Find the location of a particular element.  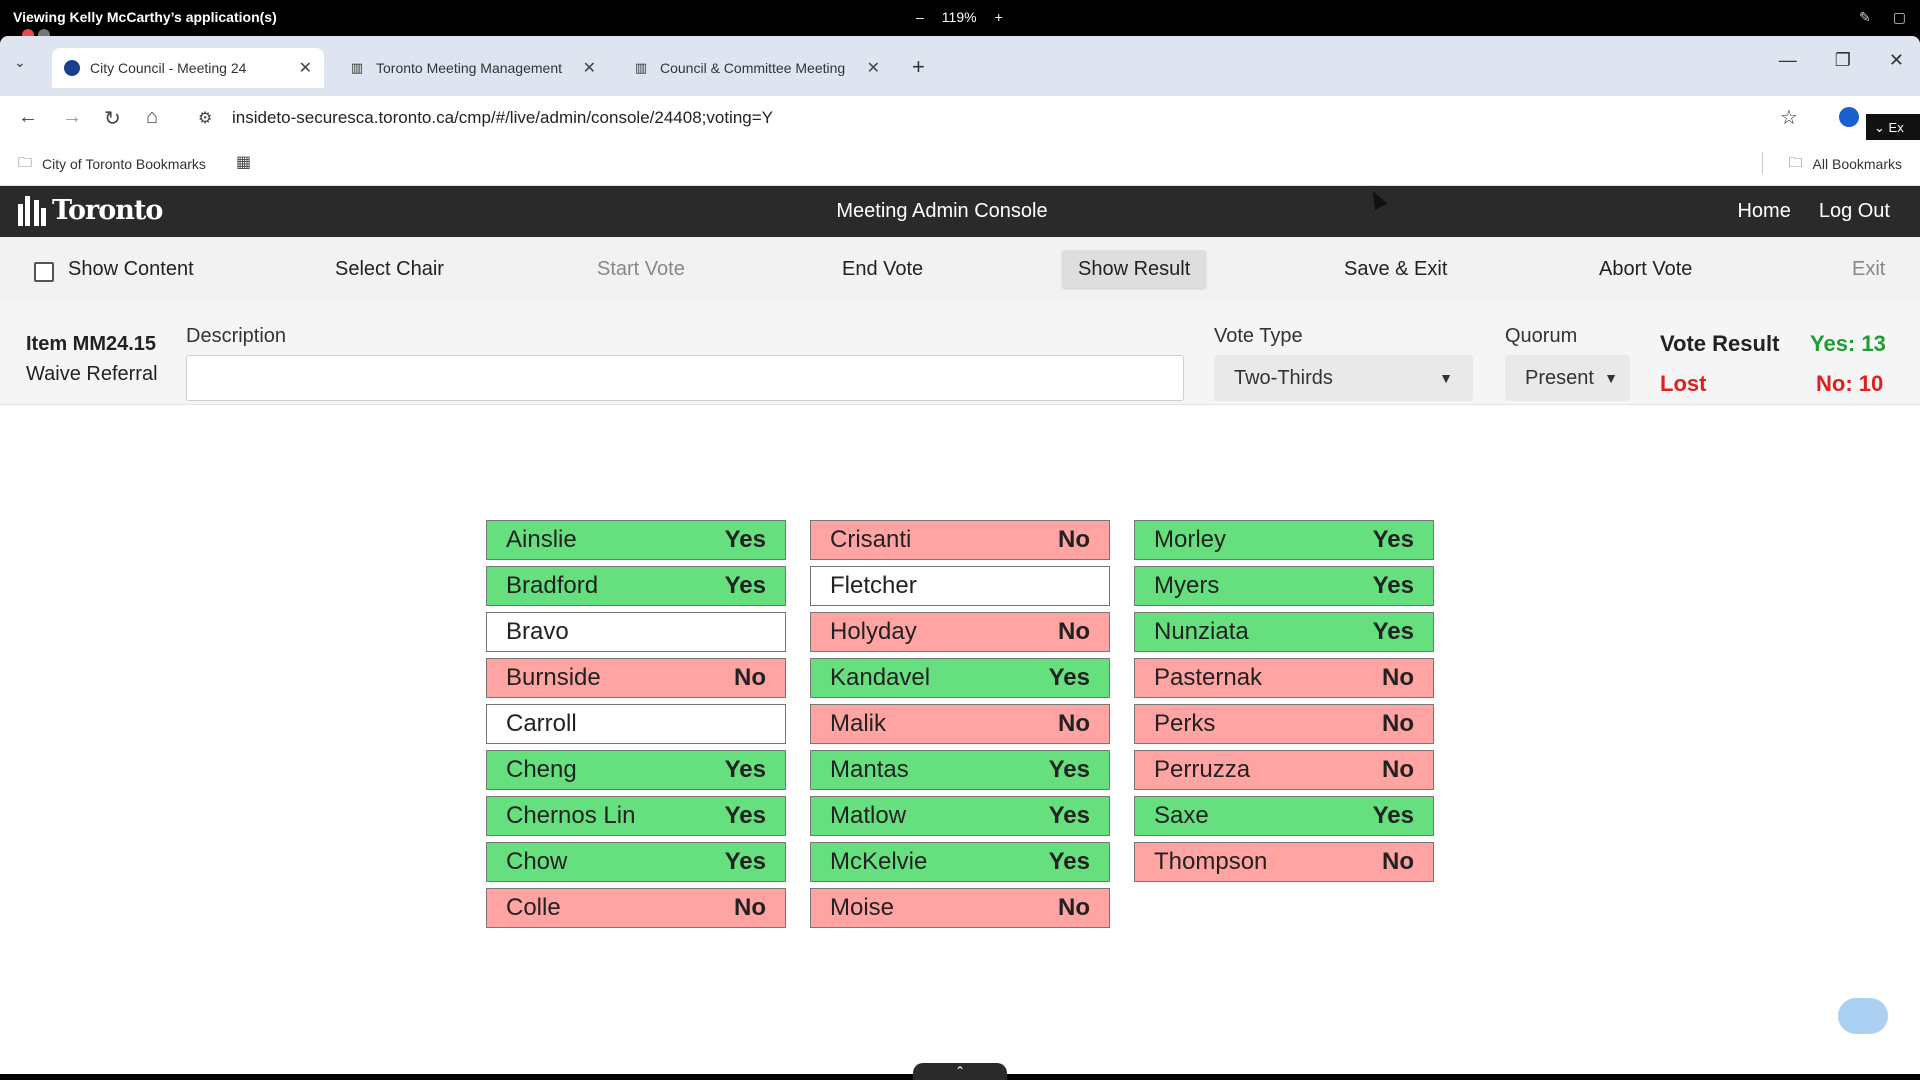

member-vote-row: Bravo is located at coordinates (636, 632).